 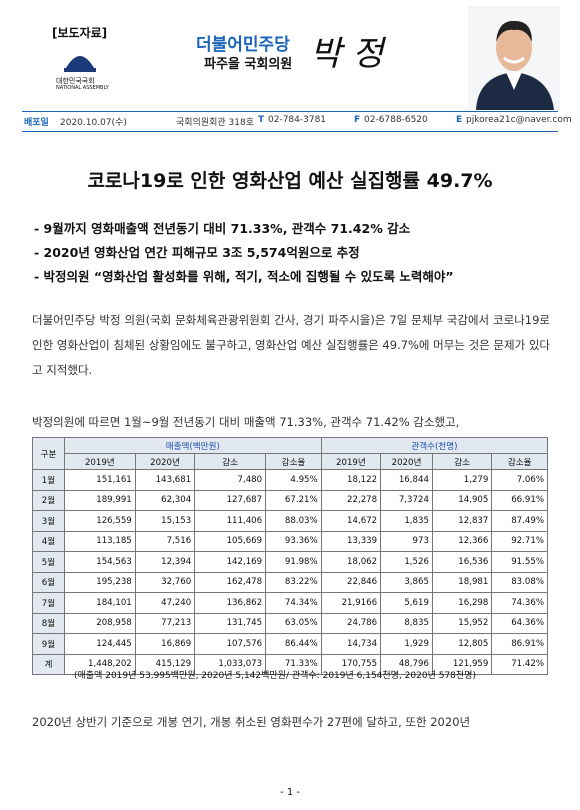 I want to click on table-cell: 16,298, so click(x=462, y=603).